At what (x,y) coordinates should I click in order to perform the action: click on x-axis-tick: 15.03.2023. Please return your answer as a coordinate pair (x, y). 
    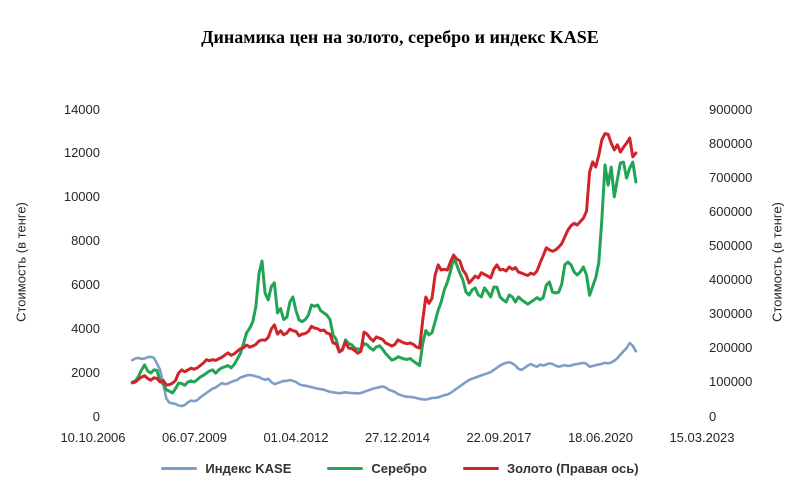
    Looking at the image, I should click on (702, 437).